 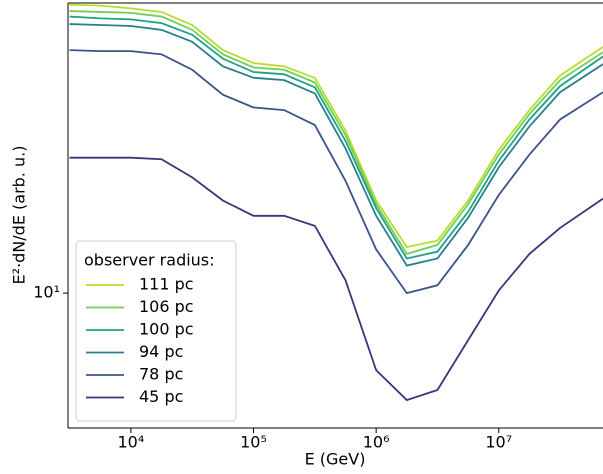 I want to click on legend-label: 111 pc, so click(x=166, y=284).